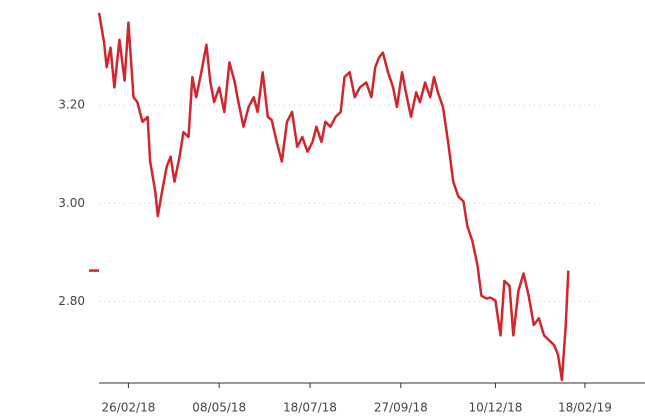 The height and width of the screenshot is (419, 645). What do you see at coordinates (585, 408) in the screenshot?
I see `x-tick-label: 18/02/19` at bounding box center [585, 408].